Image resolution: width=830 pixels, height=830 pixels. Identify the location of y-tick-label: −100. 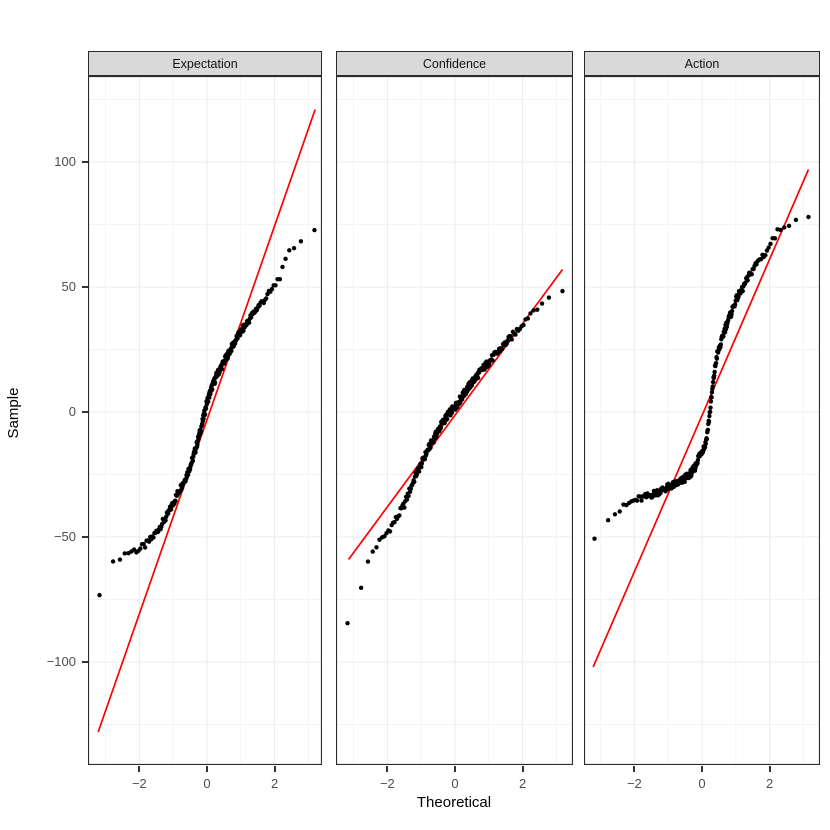
(61, 661).